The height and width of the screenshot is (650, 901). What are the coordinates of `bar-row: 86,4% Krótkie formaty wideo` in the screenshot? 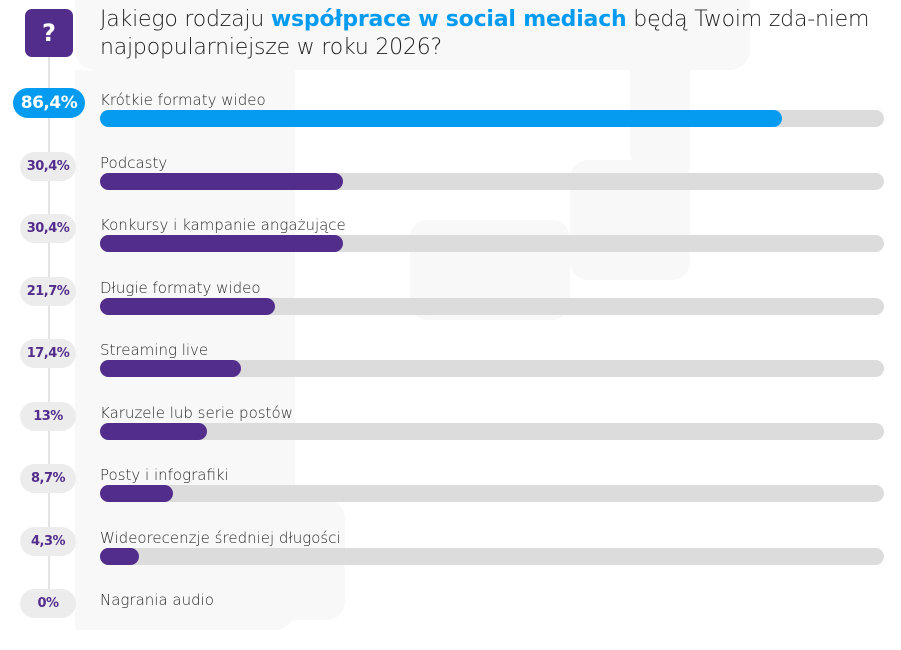 It's located at (450, 119).